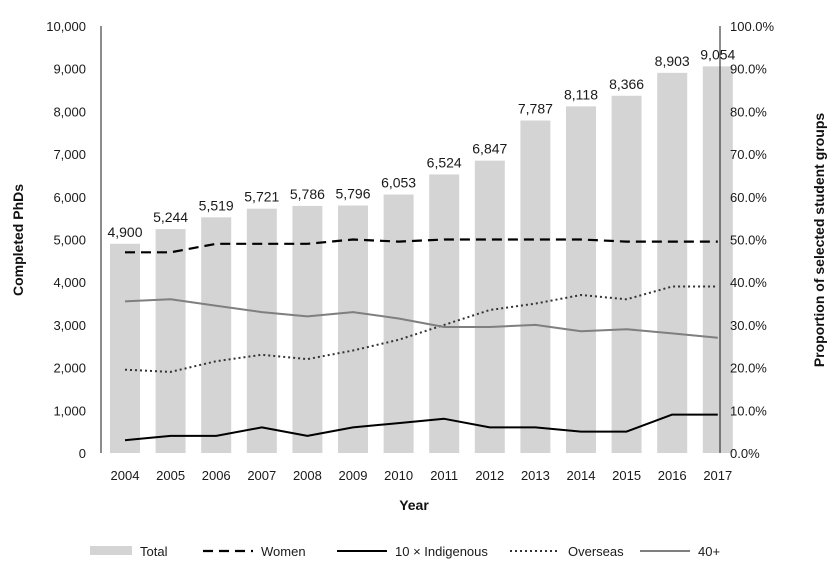  Describe the element at coordinates (748, 325) in the screenshot. I see `right-tick-3: 30.0%` at that location.